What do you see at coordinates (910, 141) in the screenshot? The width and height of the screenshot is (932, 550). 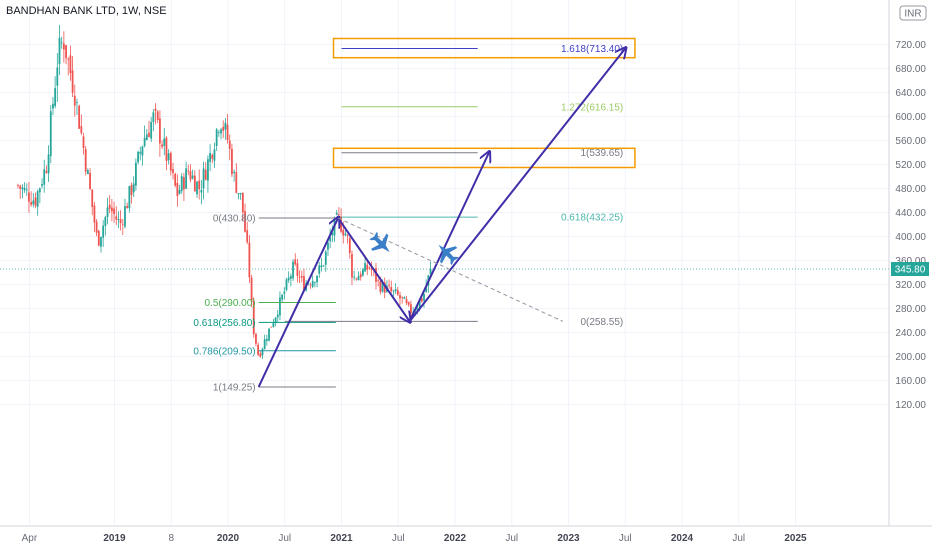 I see `price-tick-label: 560.00` at bounding box center [910, 141].